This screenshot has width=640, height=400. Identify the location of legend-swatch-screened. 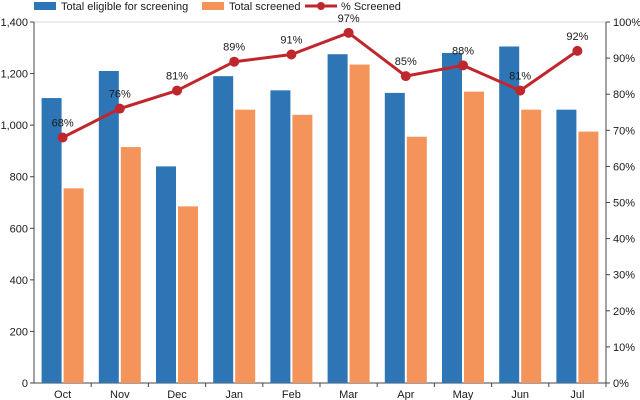
(213, 6).